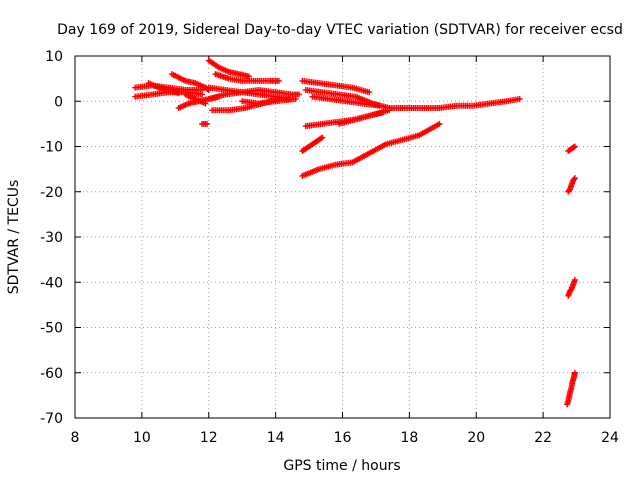 The image size is (640, 480). I want to click on x-tick-label: 10, so click(142, 438).